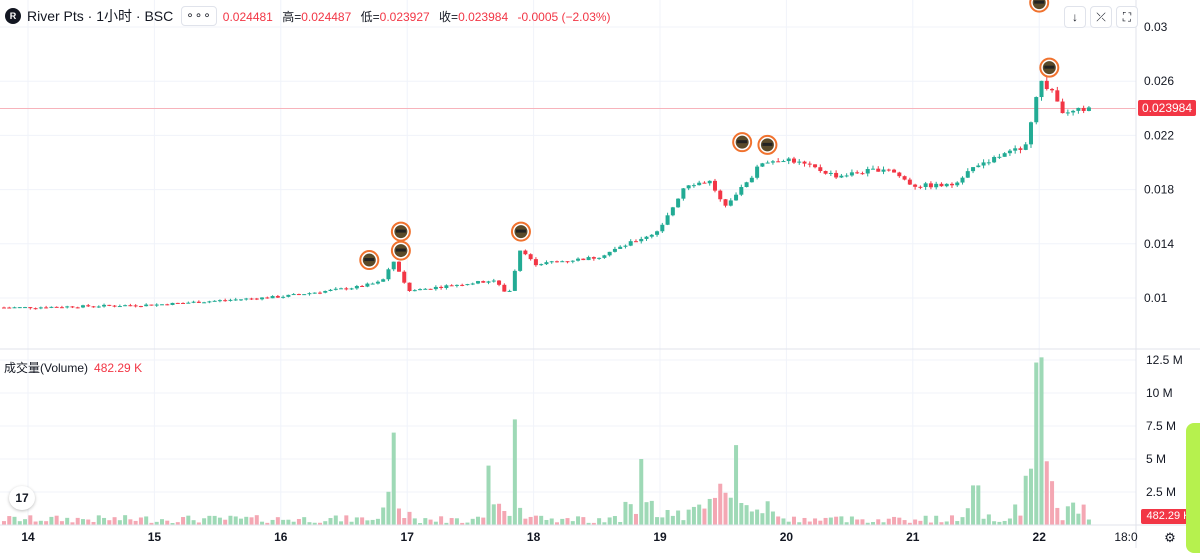  What do you see at coordinates (483, 16) in the screenshot?
I see `close-value: 0.023984` at bounding box center [483, 16].